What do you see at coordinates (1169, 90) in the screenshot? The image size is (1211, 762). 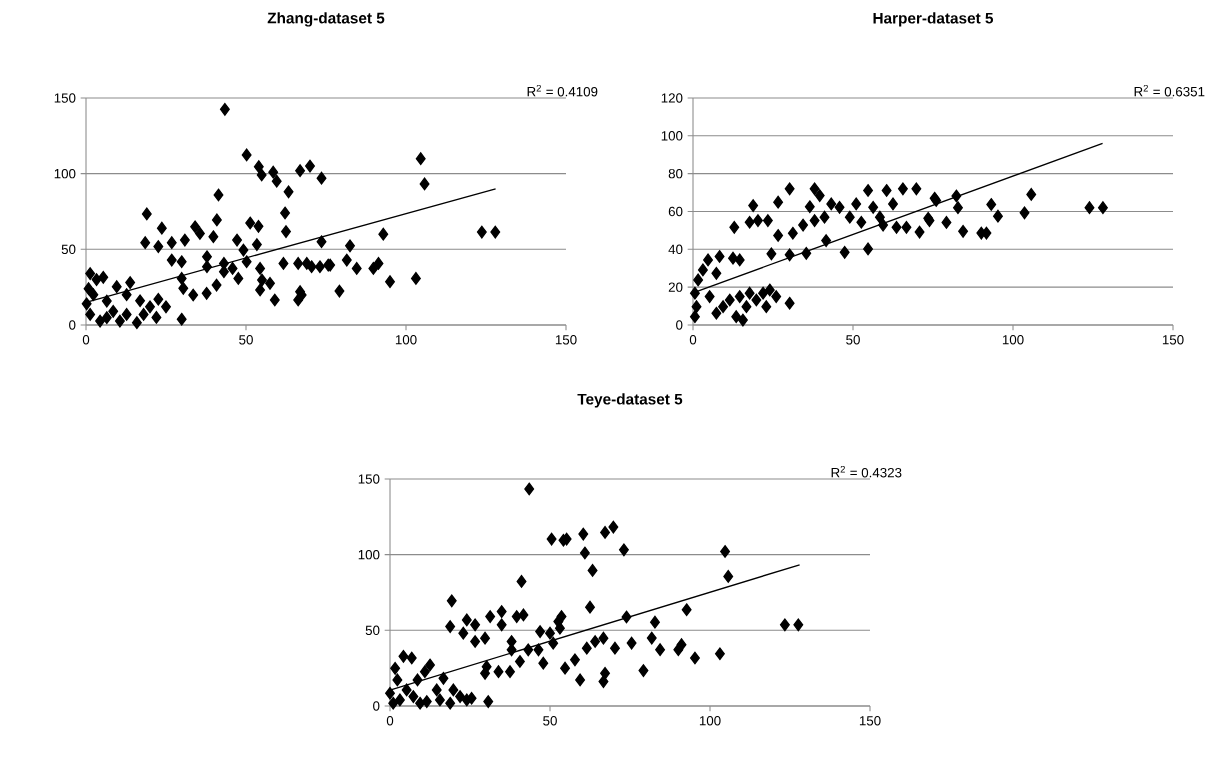 I see `text: R$^{2}$ = 0.6351` at bounding box center [1169, 90].